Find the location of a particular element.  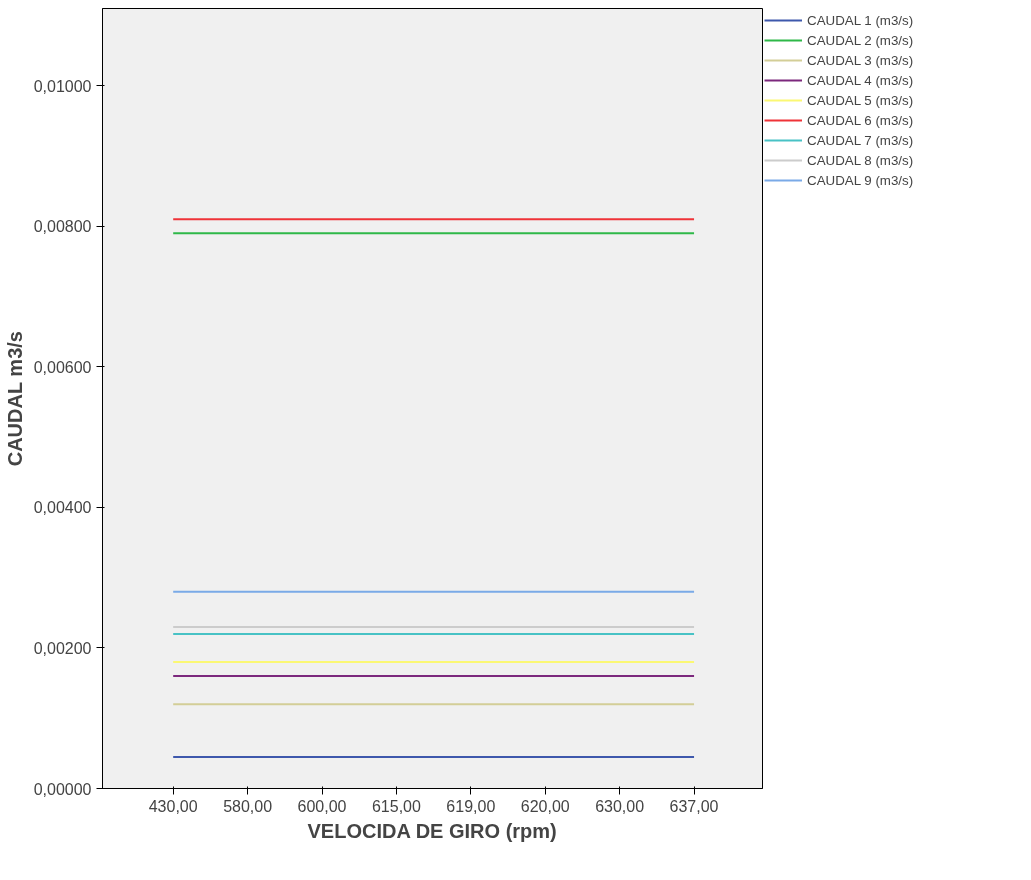

y-tick-label: 0,00400 is located at coordinates (62, 508).